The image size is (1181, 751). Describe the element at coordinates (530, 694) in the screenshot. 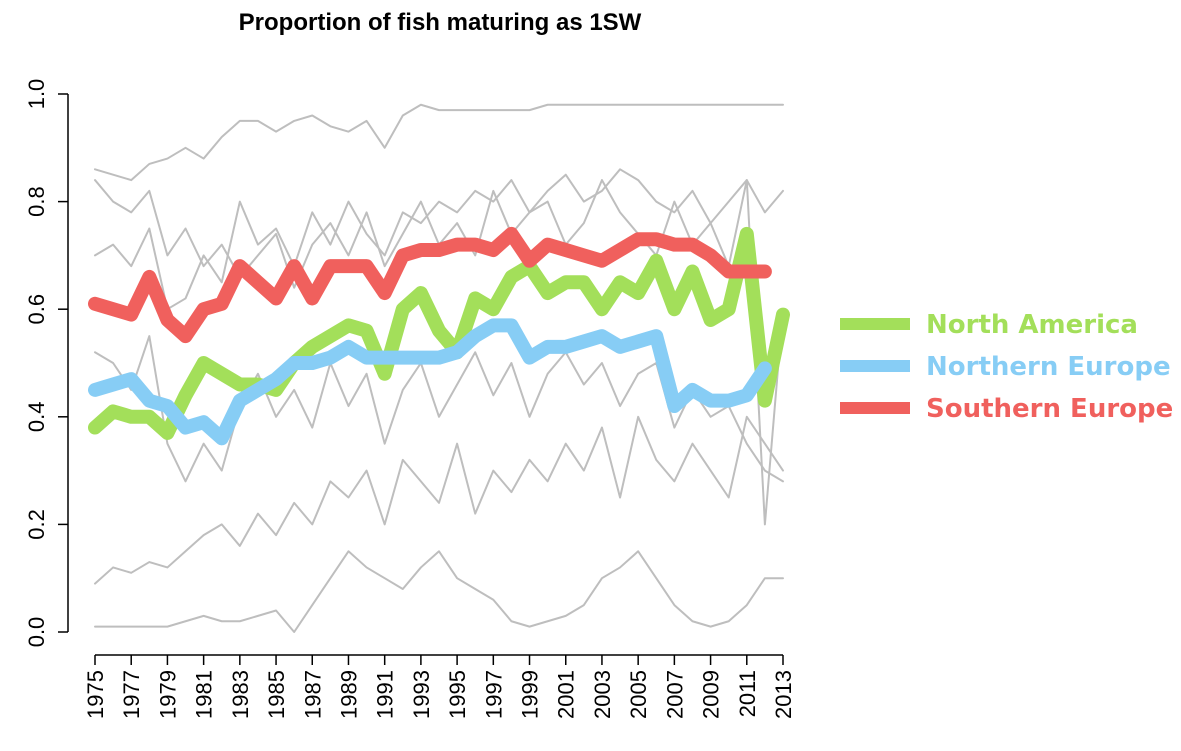

I see `x-tick-label: 1999` at that location.